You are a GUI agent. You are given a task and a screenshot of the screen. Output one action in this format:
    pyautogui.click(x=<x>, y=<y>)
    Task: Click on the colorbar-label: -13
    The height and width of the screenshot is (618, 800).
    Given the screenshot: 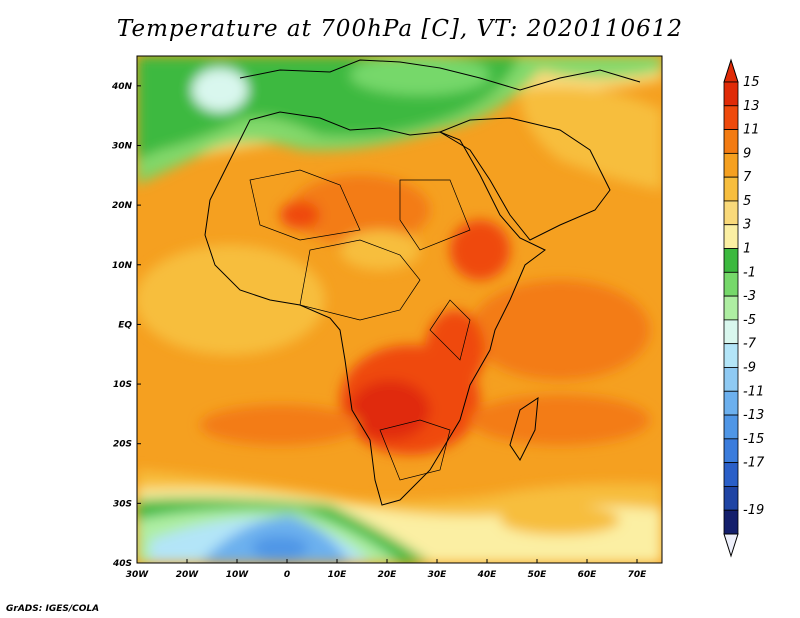 What is the action you would take?
    pyautogui.click(x=753, y=415)
    